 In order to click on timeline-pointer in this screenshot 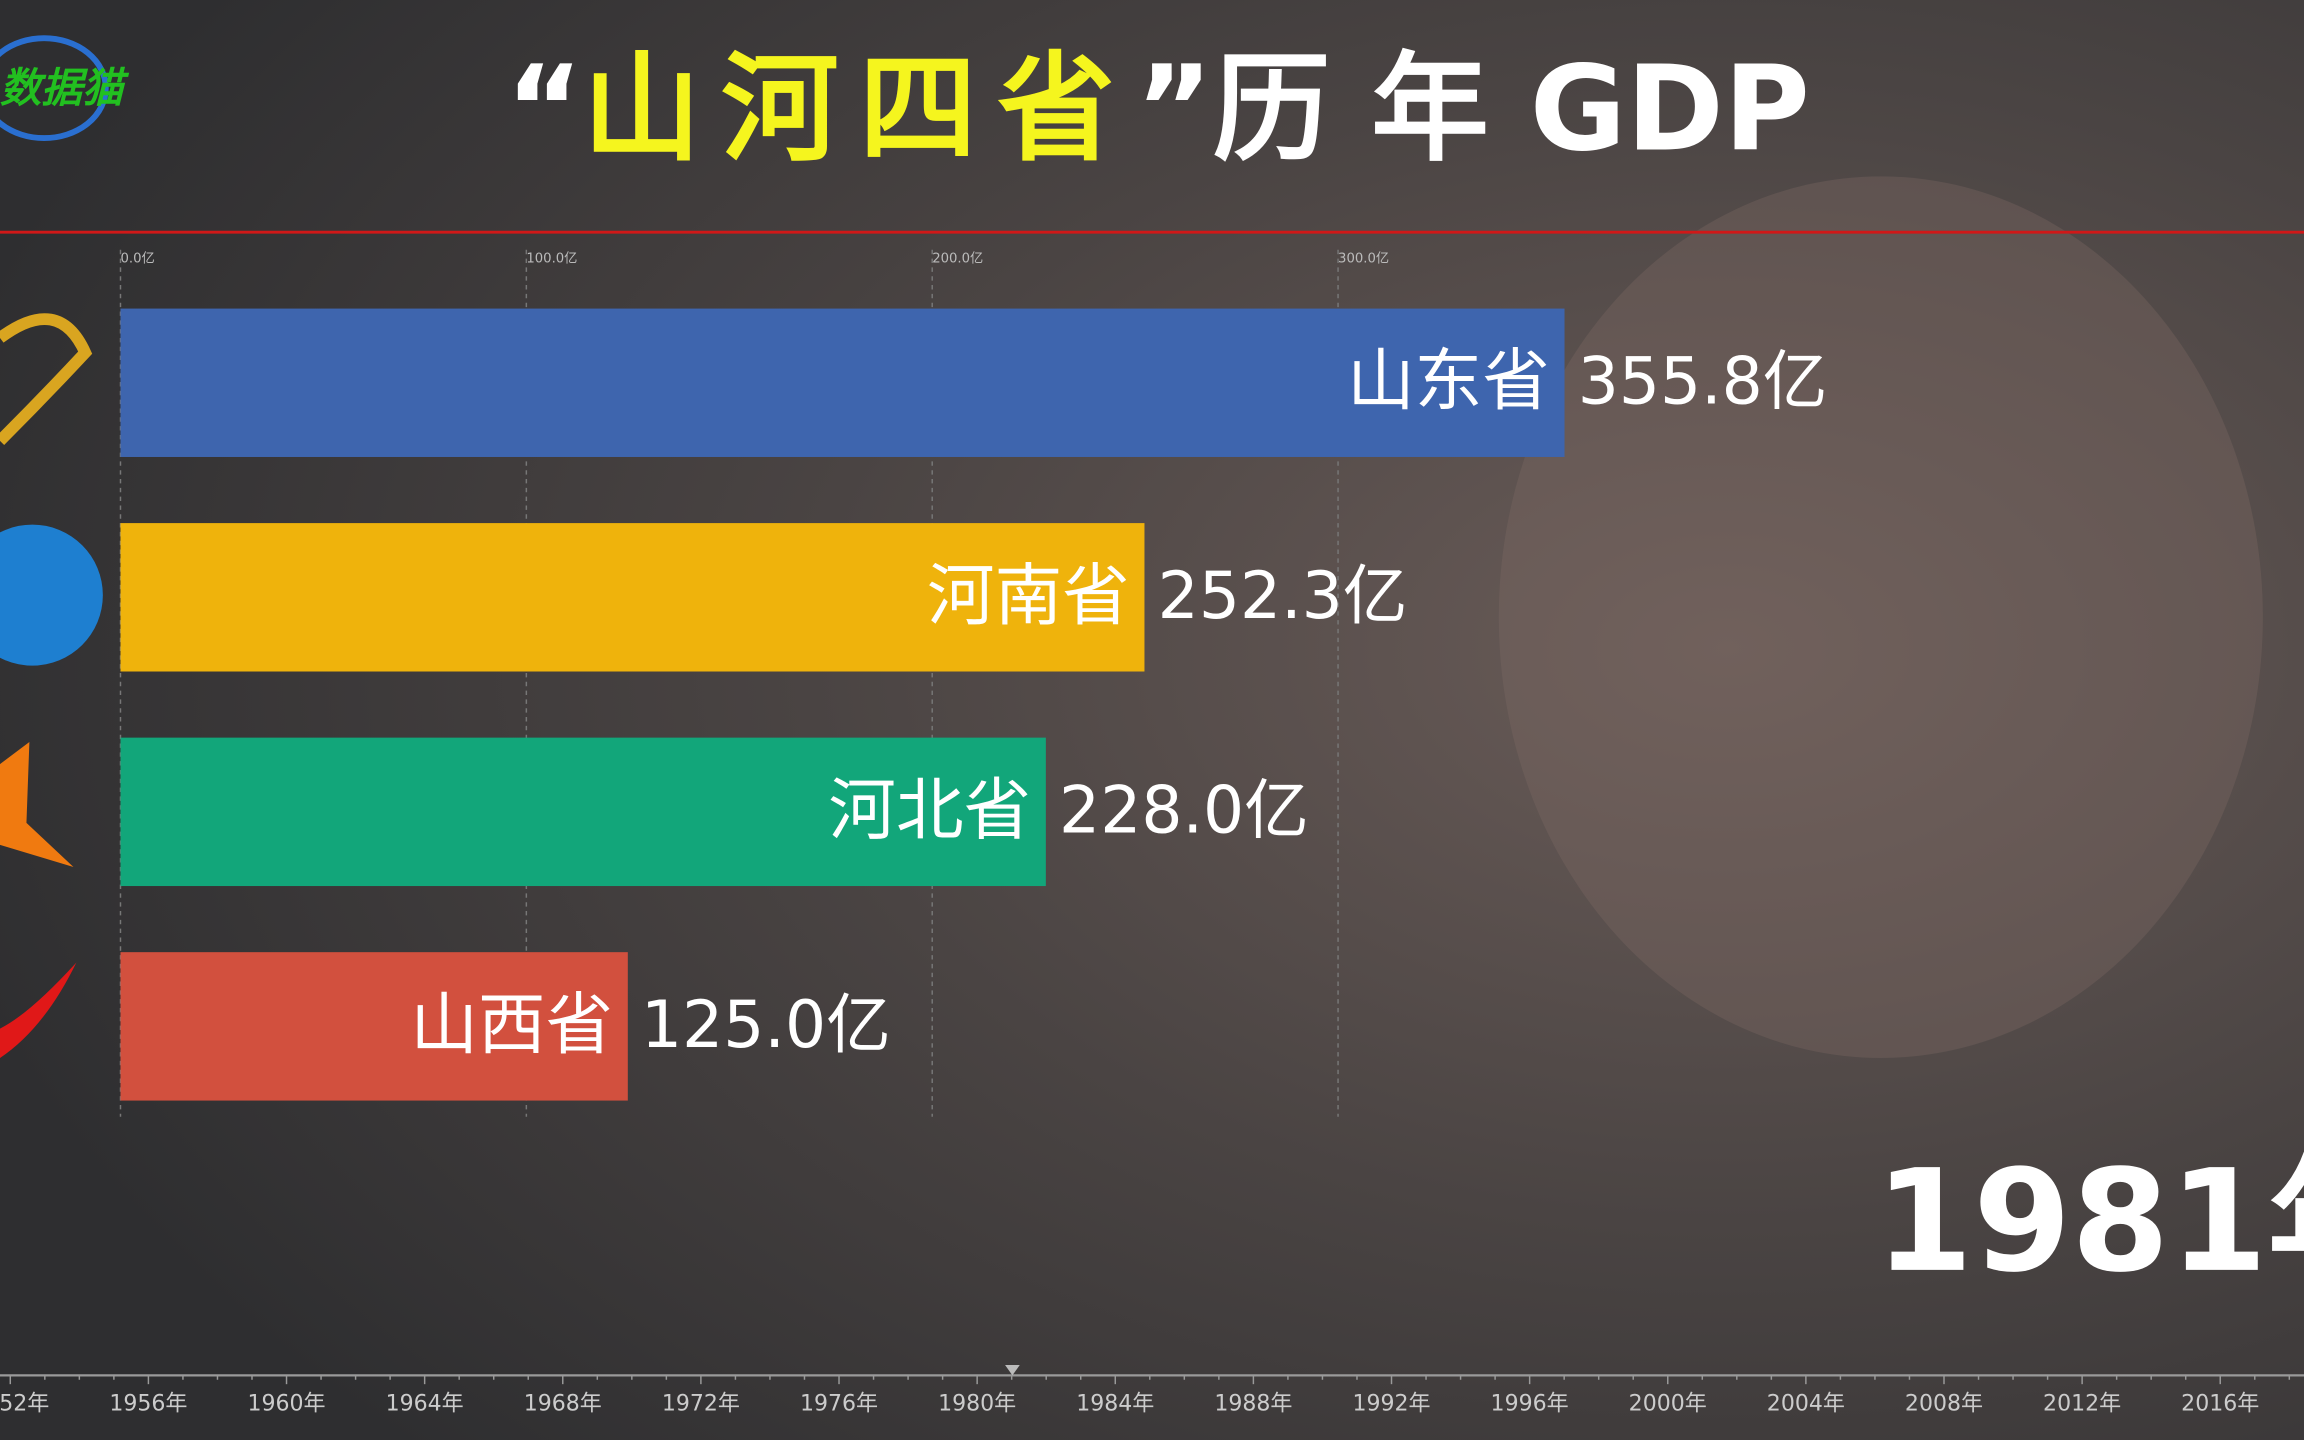, I will do `click(1012, 1370)`.